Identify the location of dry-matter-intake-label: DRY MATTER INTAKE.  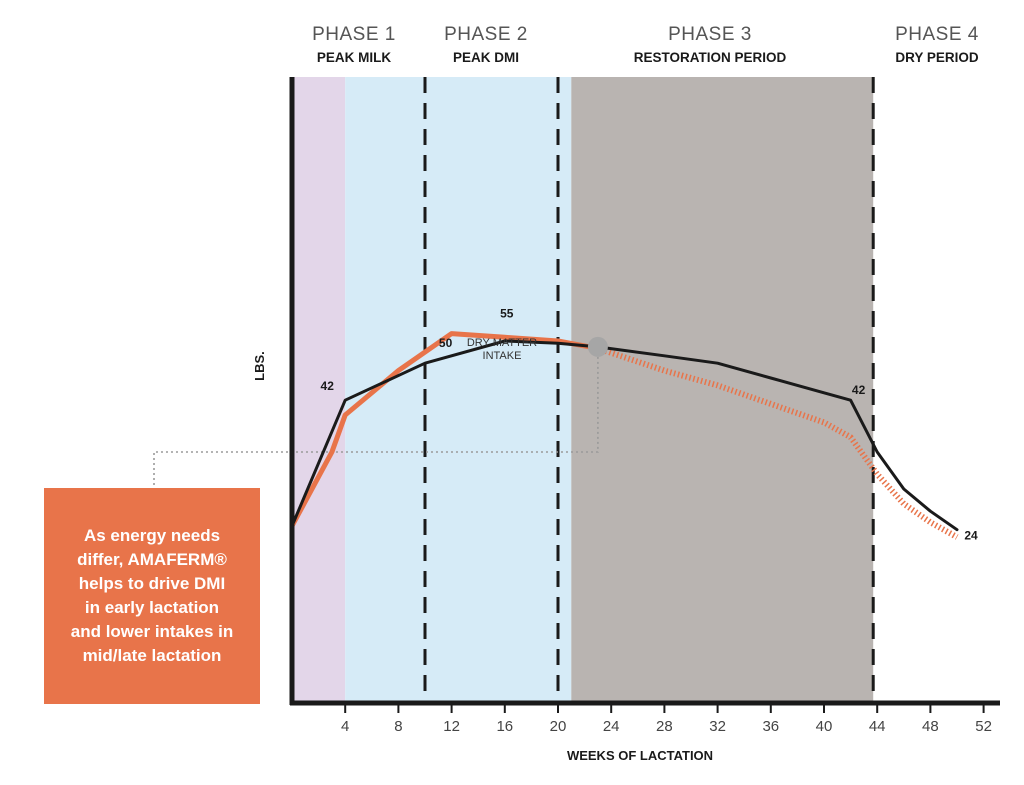
(502, 349).